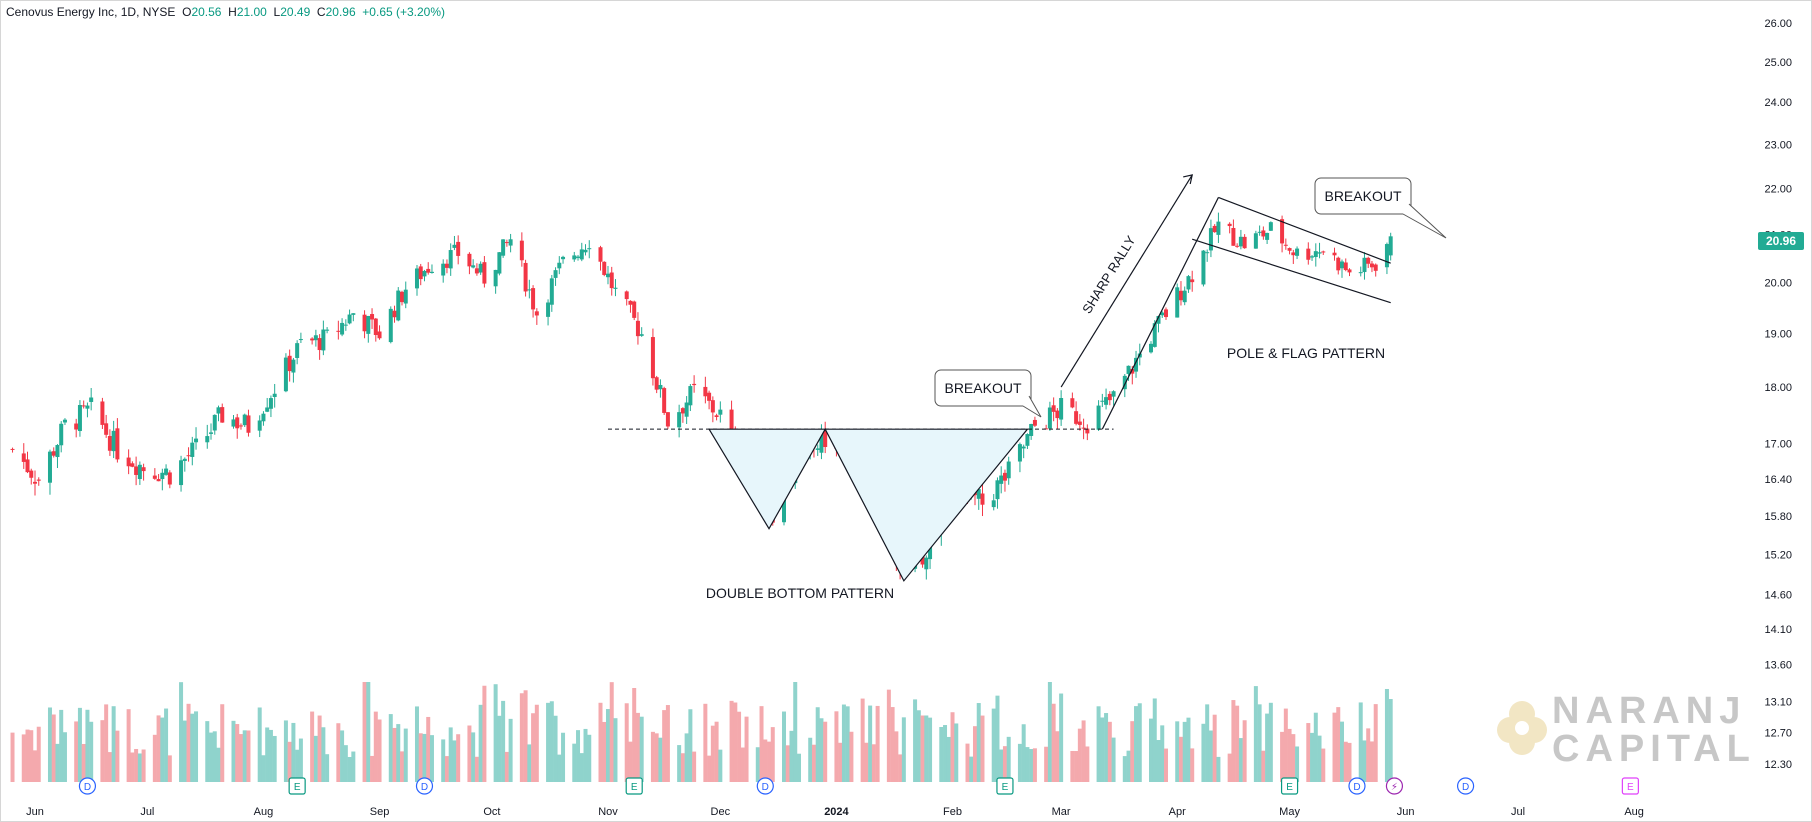  What do you see at coordinates (1061, 812) in the screenshot?
I see `x-tick-label: Mar` at bounding box center [1061, 812].